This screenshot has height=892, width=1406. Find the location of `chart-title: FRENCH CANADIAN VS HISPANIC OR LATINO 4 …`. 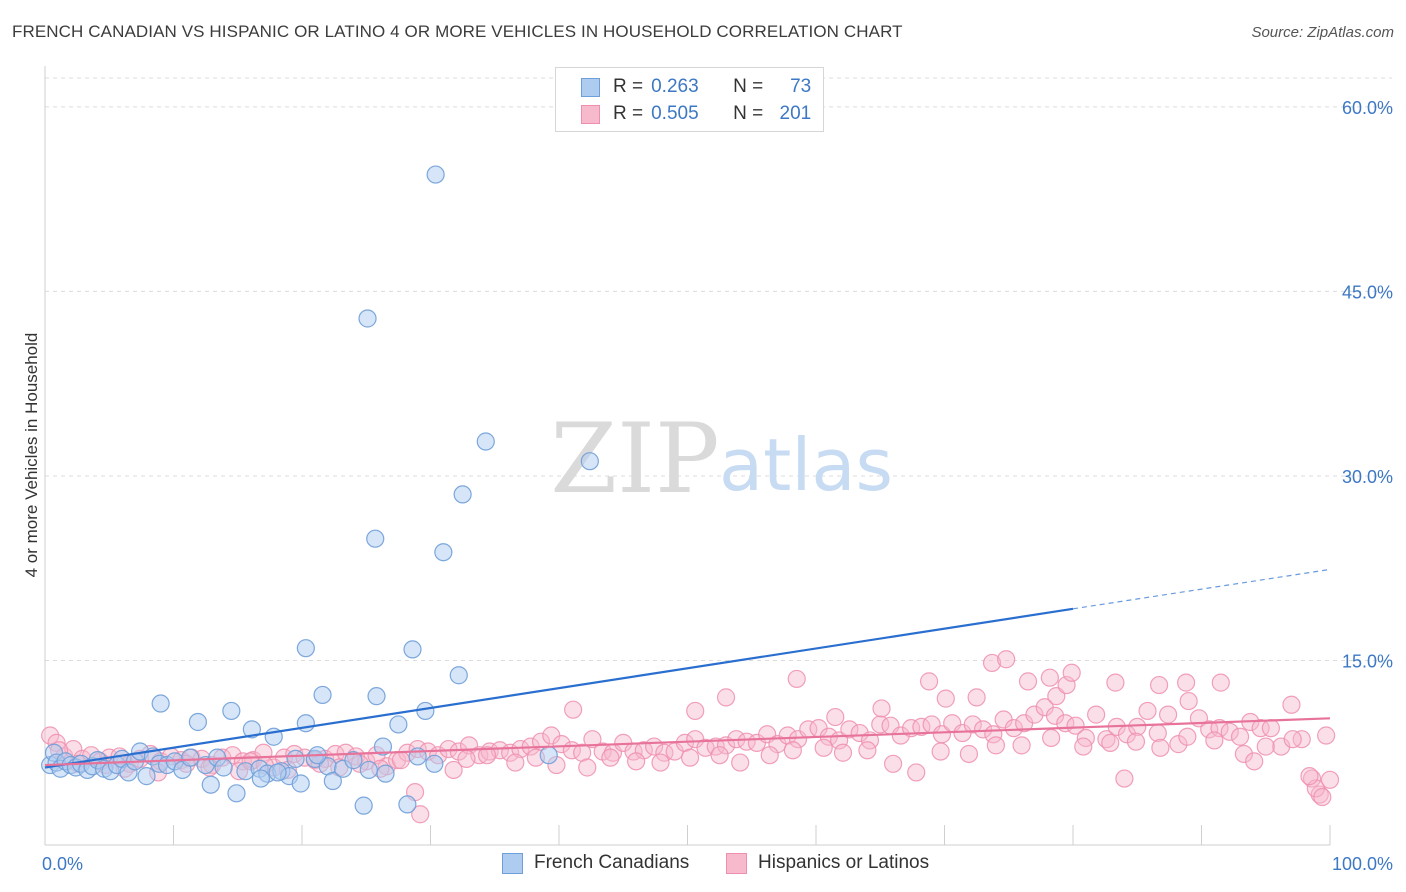

chart-title: FRENCH CANADIAN VS HISPANIC OR LATINO 4 … is located at coordinates (457, 31).